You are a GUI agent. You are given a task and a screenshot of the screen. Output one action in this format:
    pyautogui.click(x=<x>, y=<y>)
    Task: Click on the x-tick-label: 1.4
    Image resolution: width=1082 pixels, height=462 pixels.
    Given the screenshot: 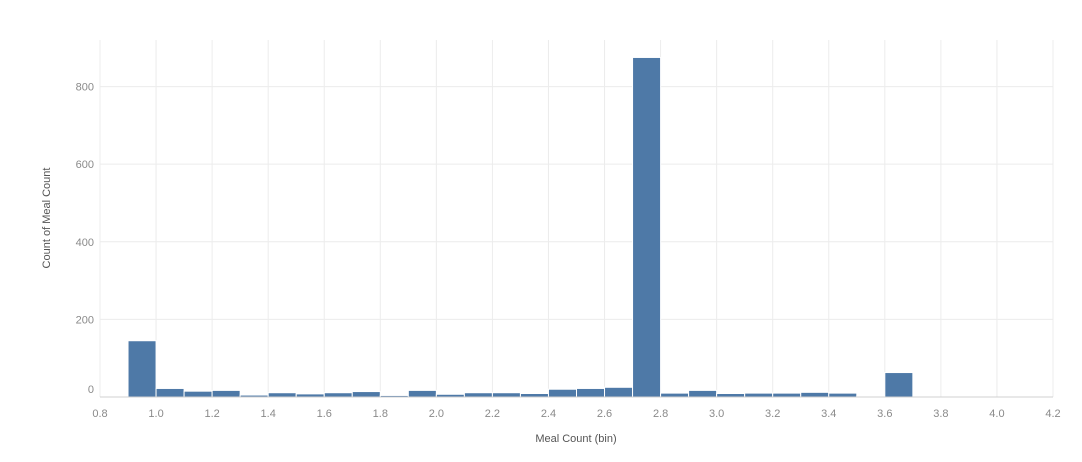 What is the action you would take?
    pyautogui.click(x=268, y=414)
    